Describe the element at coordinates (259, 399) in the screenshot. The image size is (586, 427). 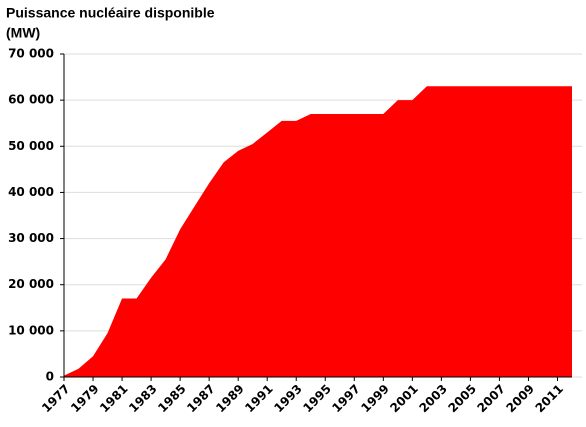
I see `x-tick-label: 1991` at that location.